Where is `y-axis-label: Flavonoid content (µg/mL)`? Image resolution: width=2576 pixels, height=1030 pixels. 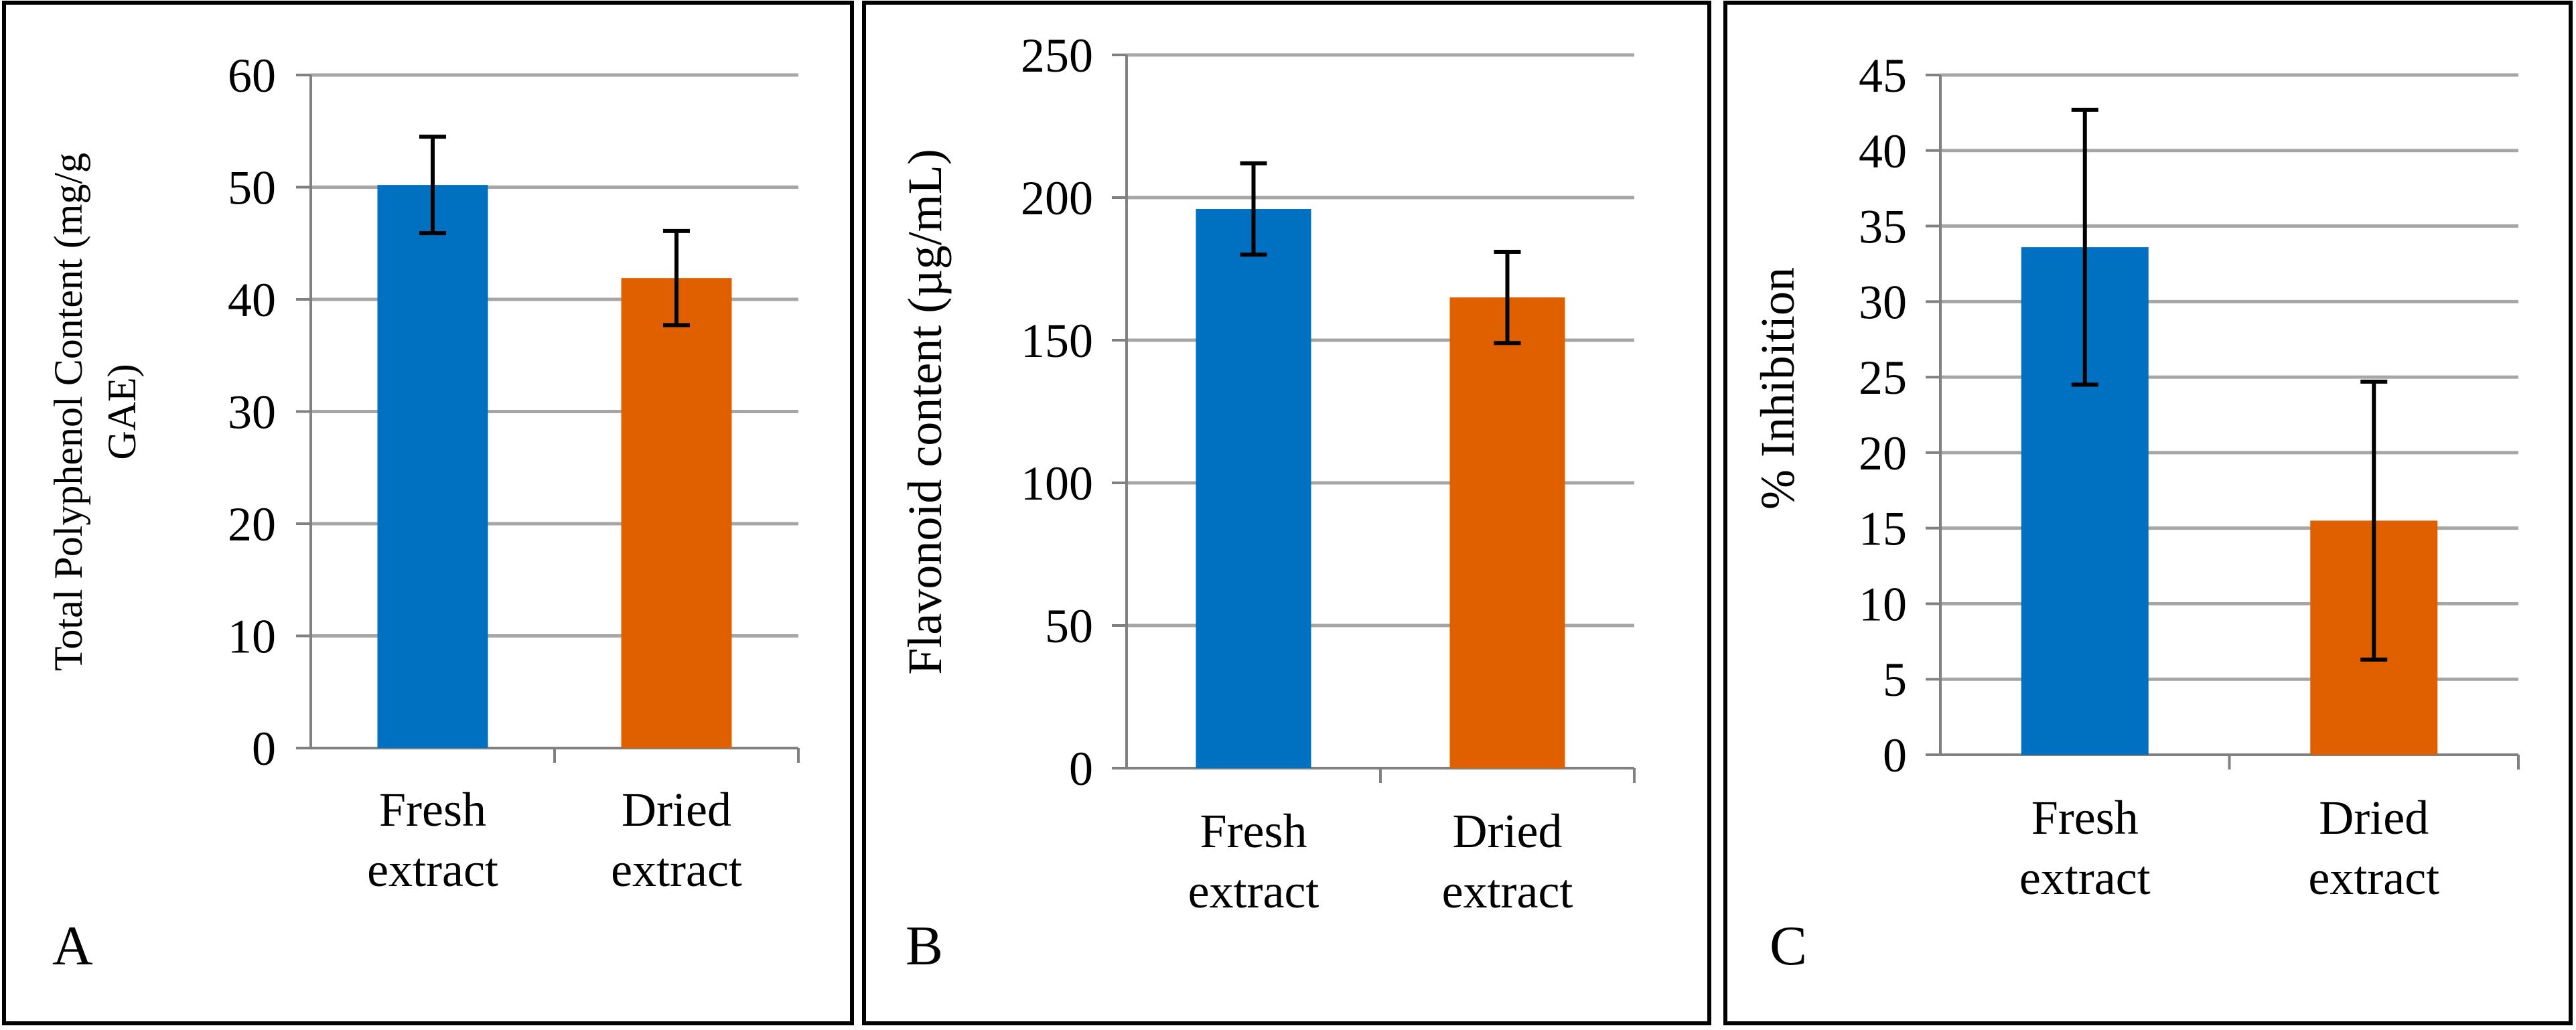
y-axis-label: Flavonoid content (µg/mL) is located at coordinates (925, 411).